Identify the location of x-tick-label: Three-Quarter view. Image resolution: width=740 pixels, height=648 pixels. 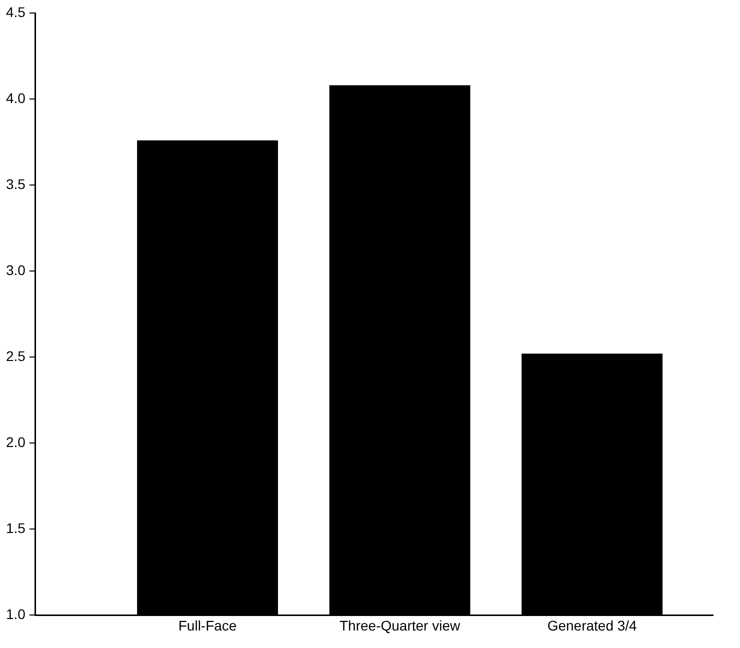
(400, 625).